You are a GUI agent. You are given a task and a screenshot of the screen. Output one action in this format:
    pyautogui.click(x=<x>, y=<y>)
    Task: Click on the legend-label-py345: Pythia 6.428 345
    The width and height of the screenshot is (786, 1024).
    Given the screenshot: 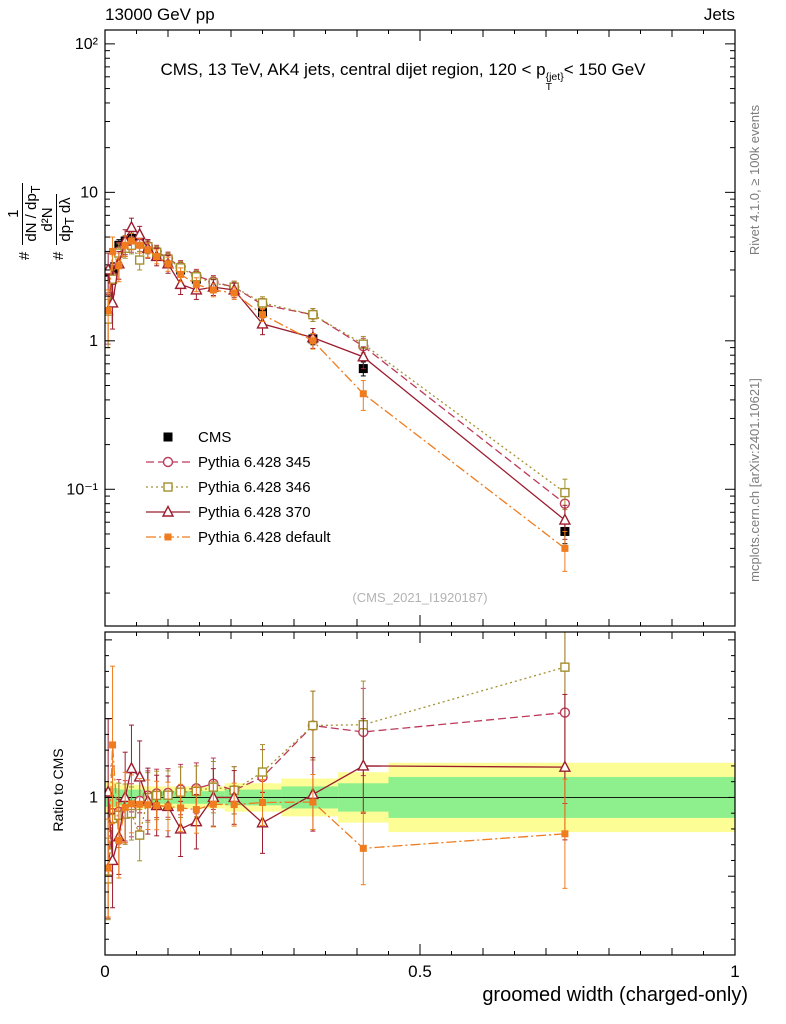 What is the action you would take?
    pyautogui.click(x=254, y=462)
    